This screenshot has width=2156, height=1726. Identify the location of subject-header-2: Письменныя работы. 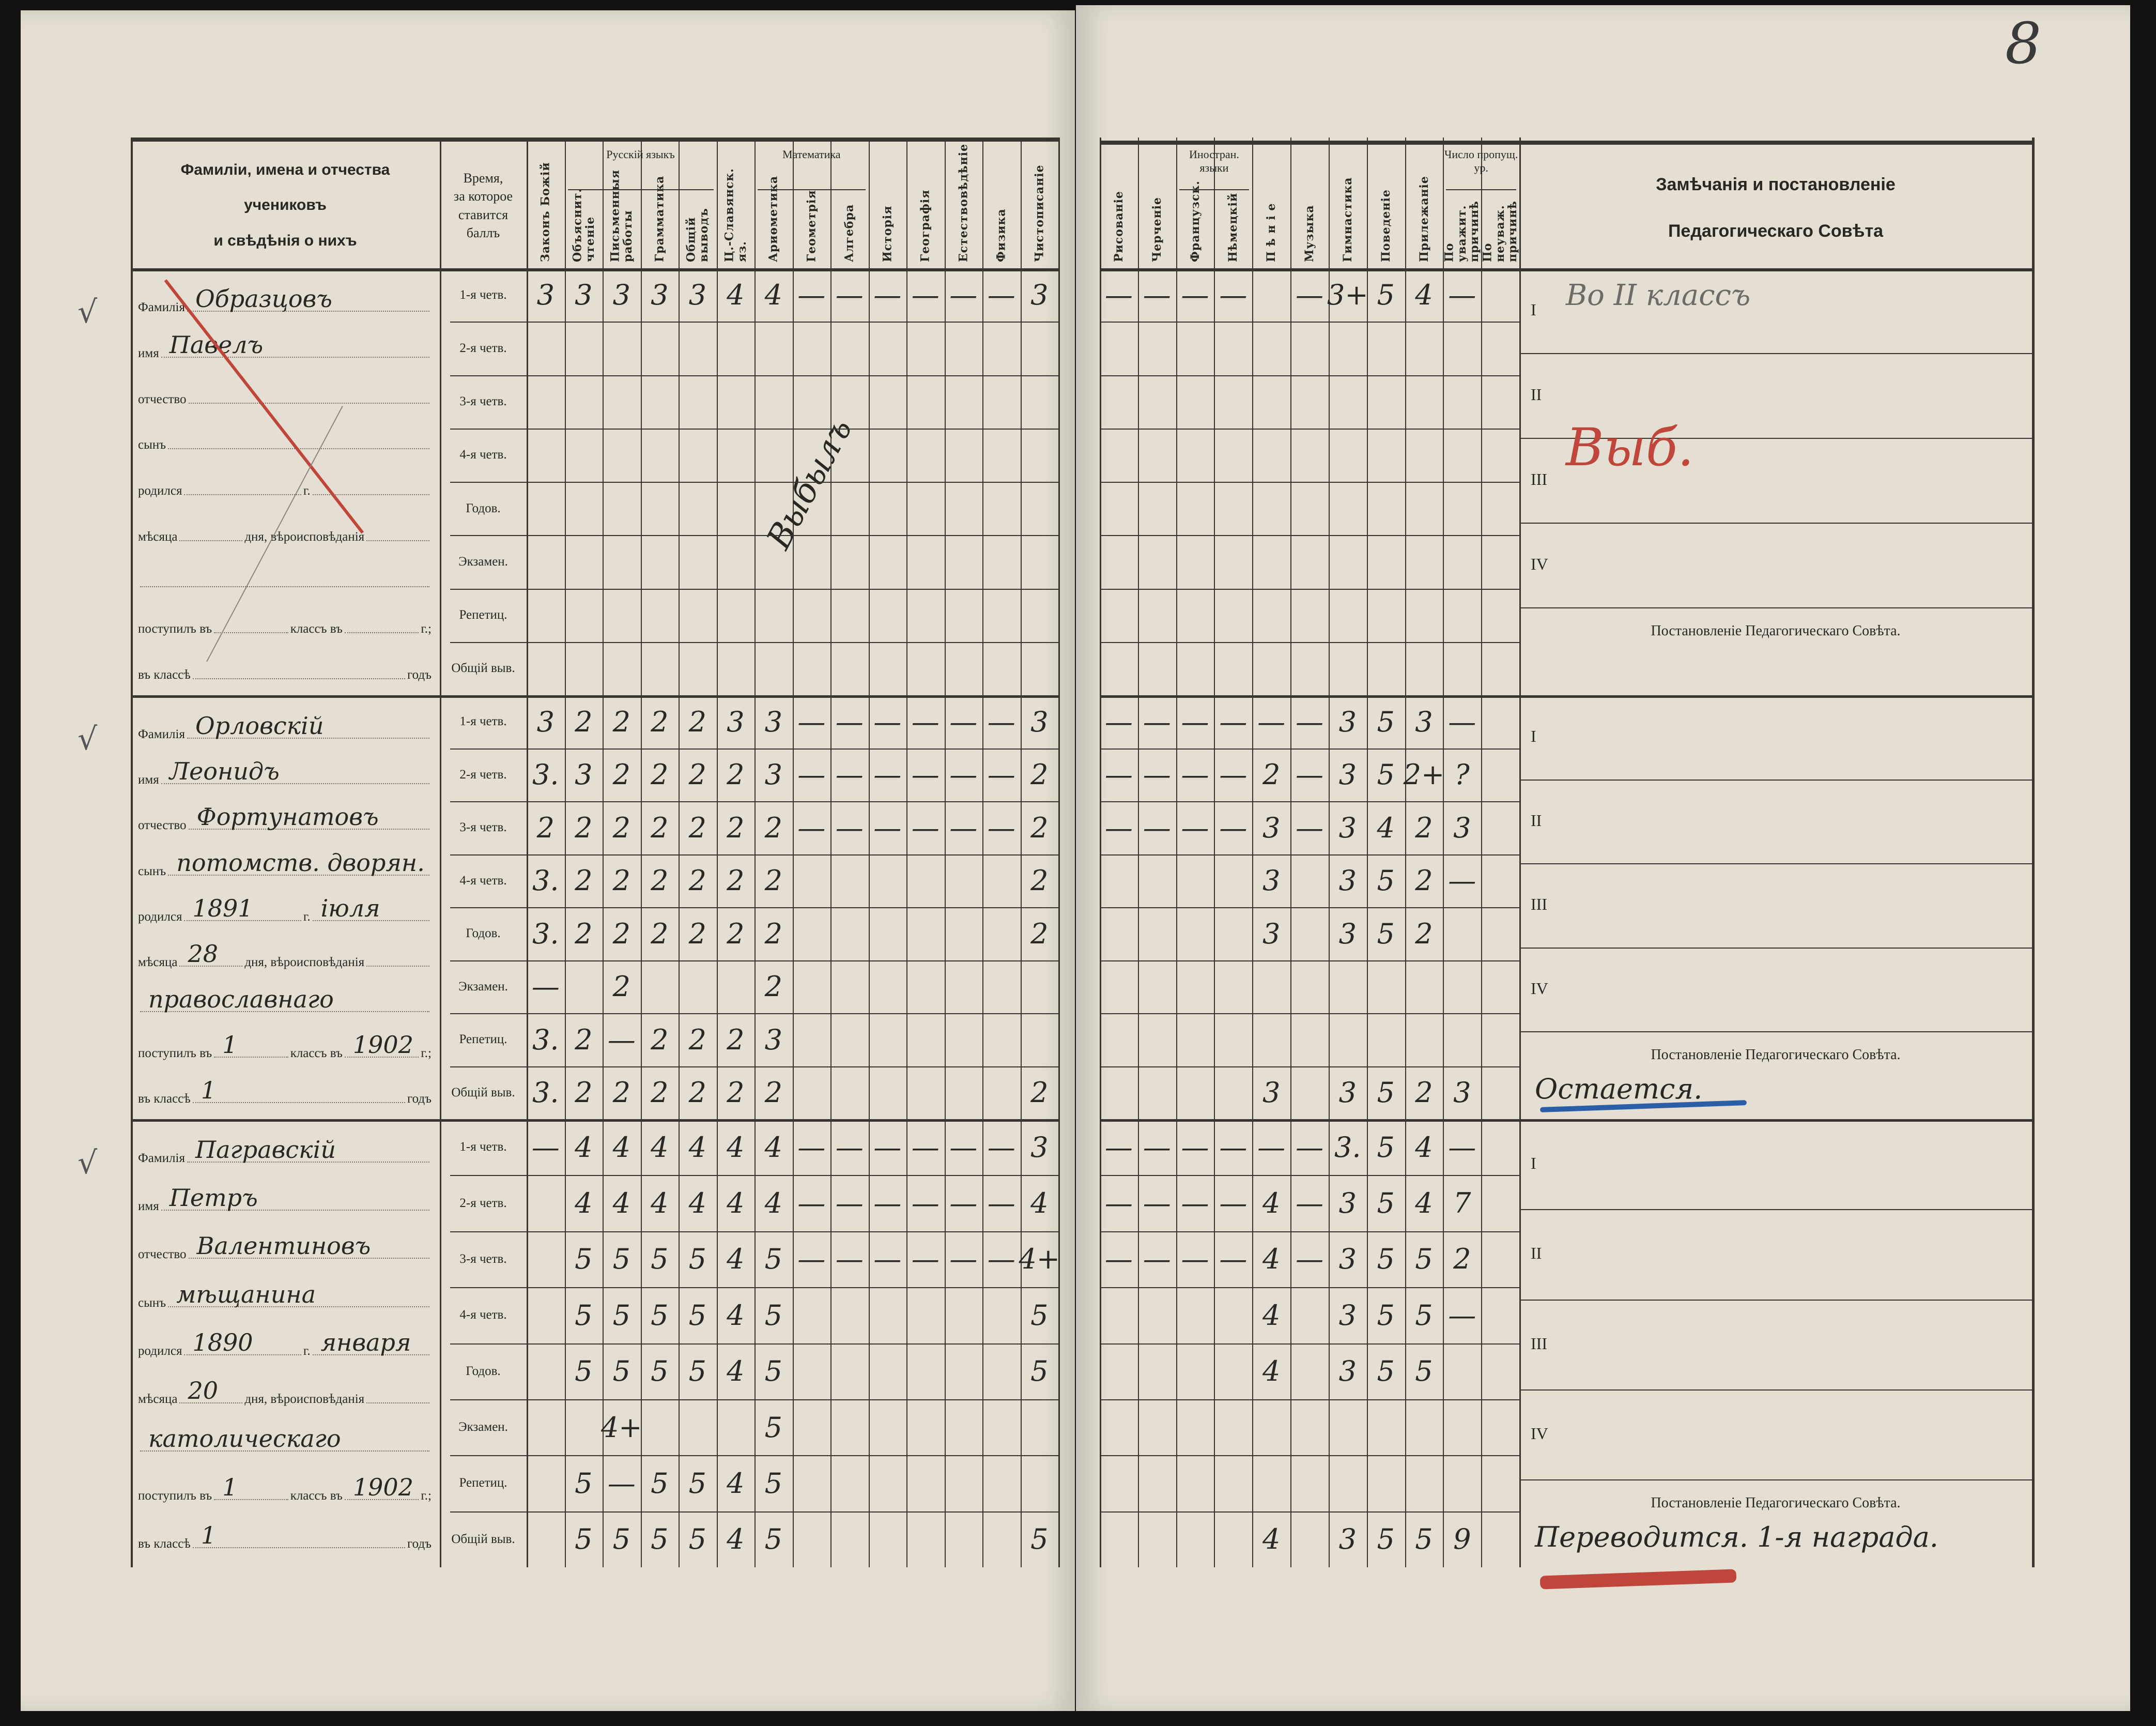
(621, 216).